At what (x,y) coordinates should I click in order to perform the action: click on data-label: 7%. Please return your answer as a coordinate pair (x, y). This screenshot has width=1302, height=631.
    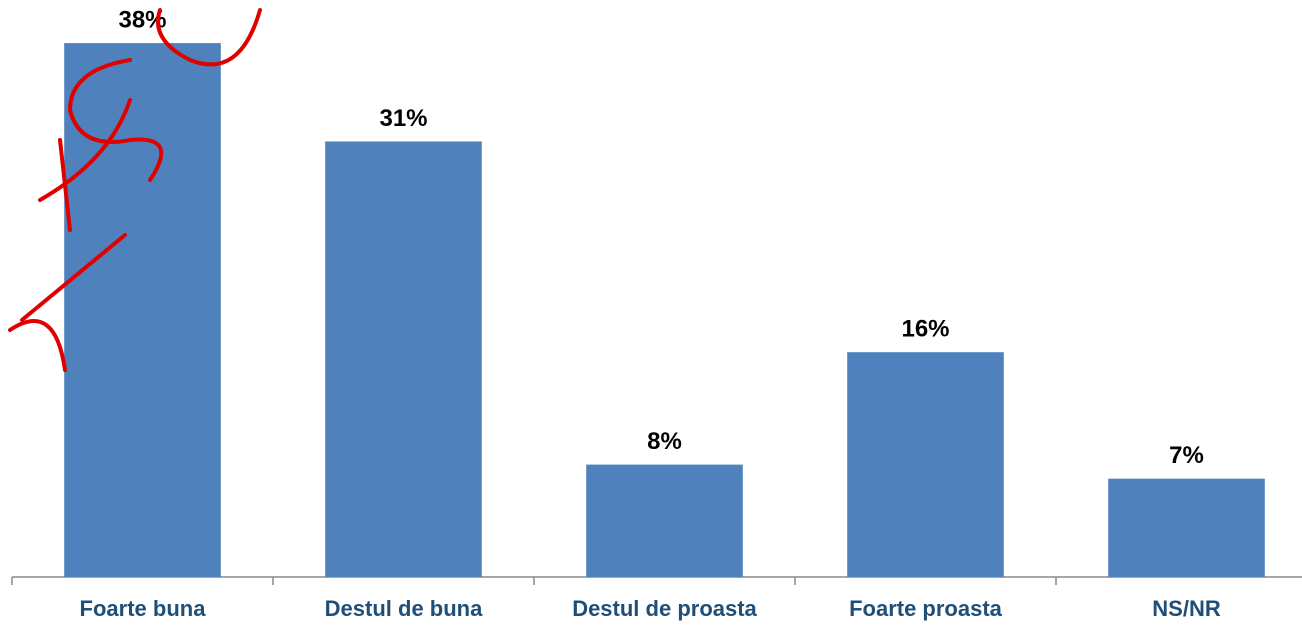
    Looking at the image, I should click on (1186, 455).